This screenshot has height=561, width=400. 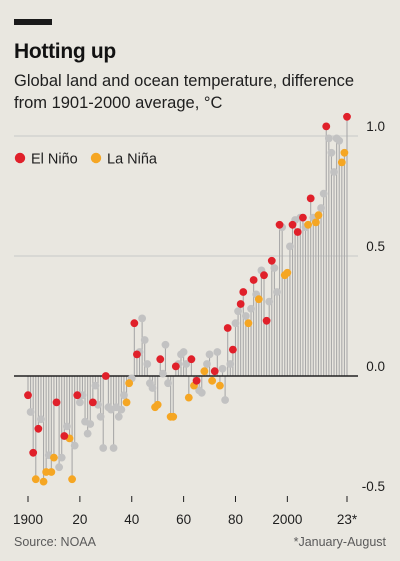 I want to click on el-nino-point-1930, so click(x=105, y=376).